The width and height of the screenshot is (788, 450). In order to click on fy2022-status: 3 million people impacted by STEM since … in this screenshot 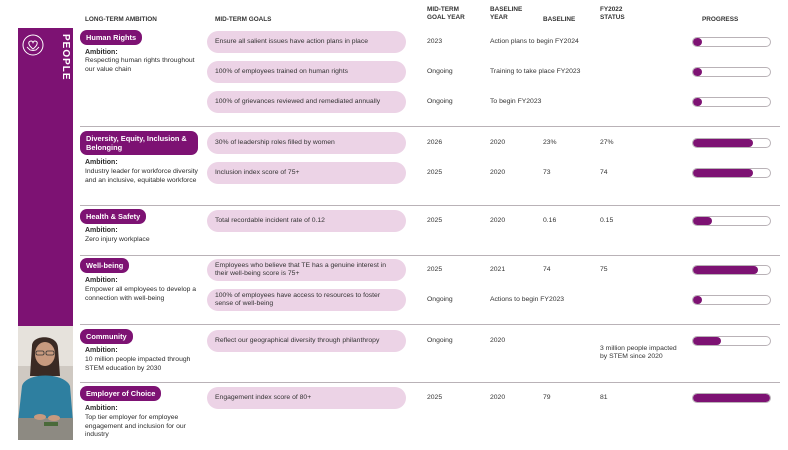, I will do `click(638, 352)`.